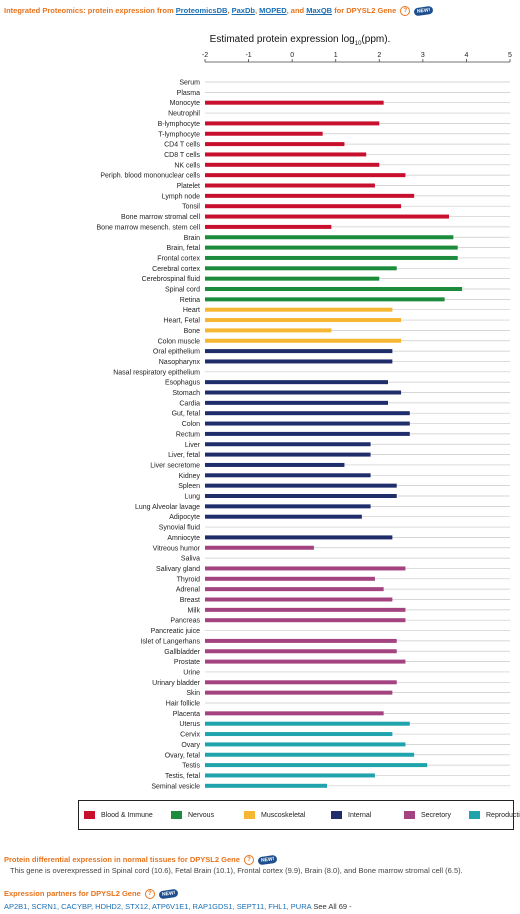 This screenshot has height=914, width=520. Describe the element at coordinates (150, 176) in the screenshot. I see `category-label: Periph. blood mononuclear cells` at that location.